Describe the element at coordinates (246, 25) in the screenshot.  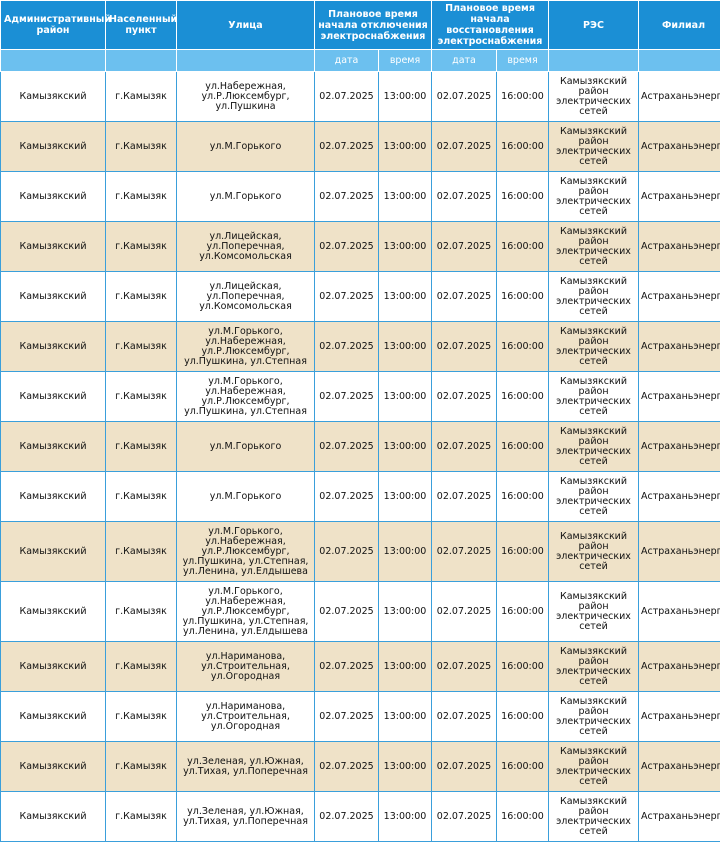
I see `column-header: Улица` at that location.